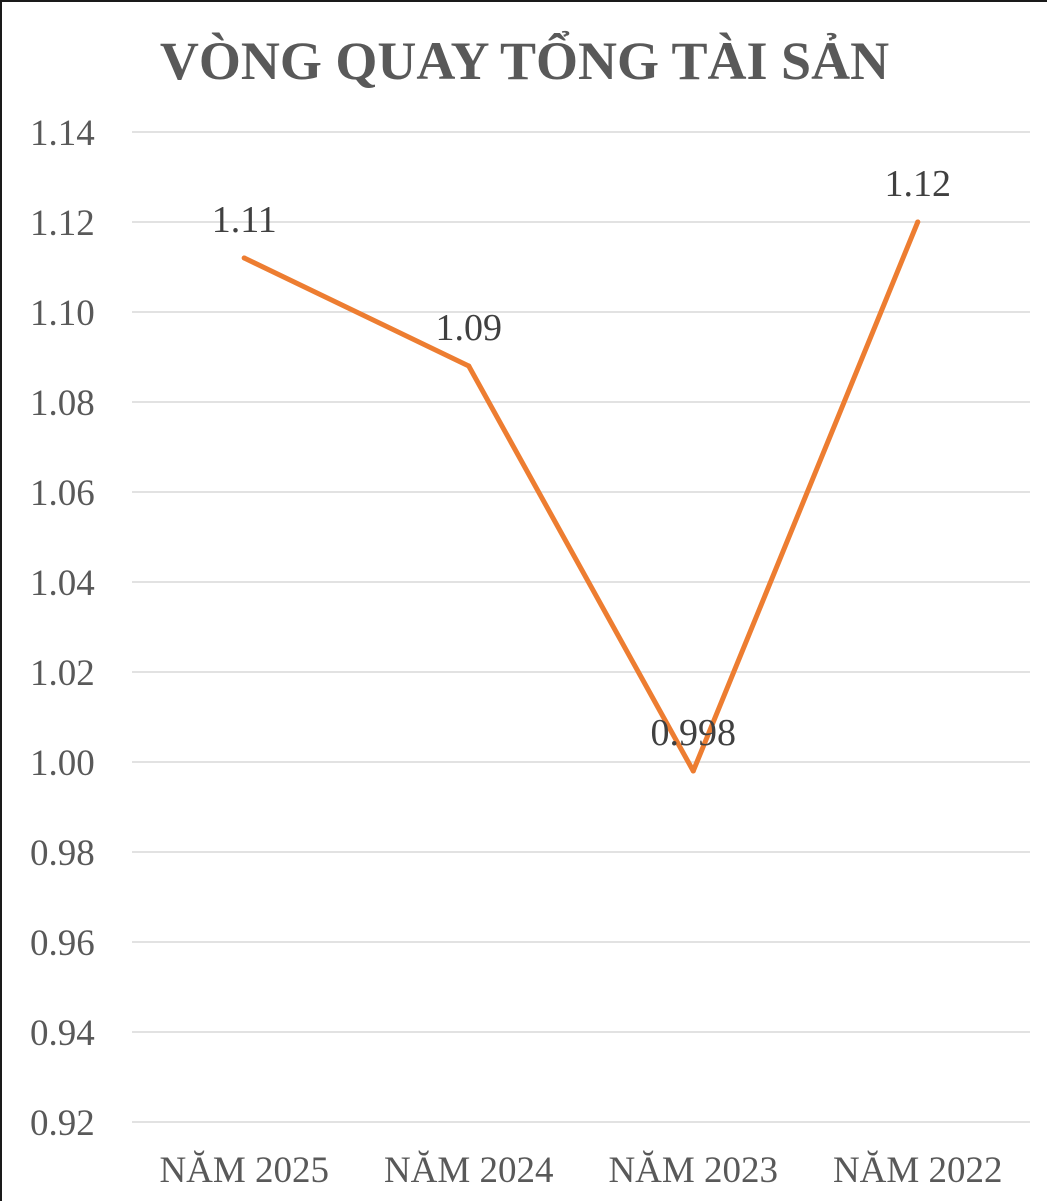  I want to click on x-category-label: NĂM 2022, so click(918, 1170).